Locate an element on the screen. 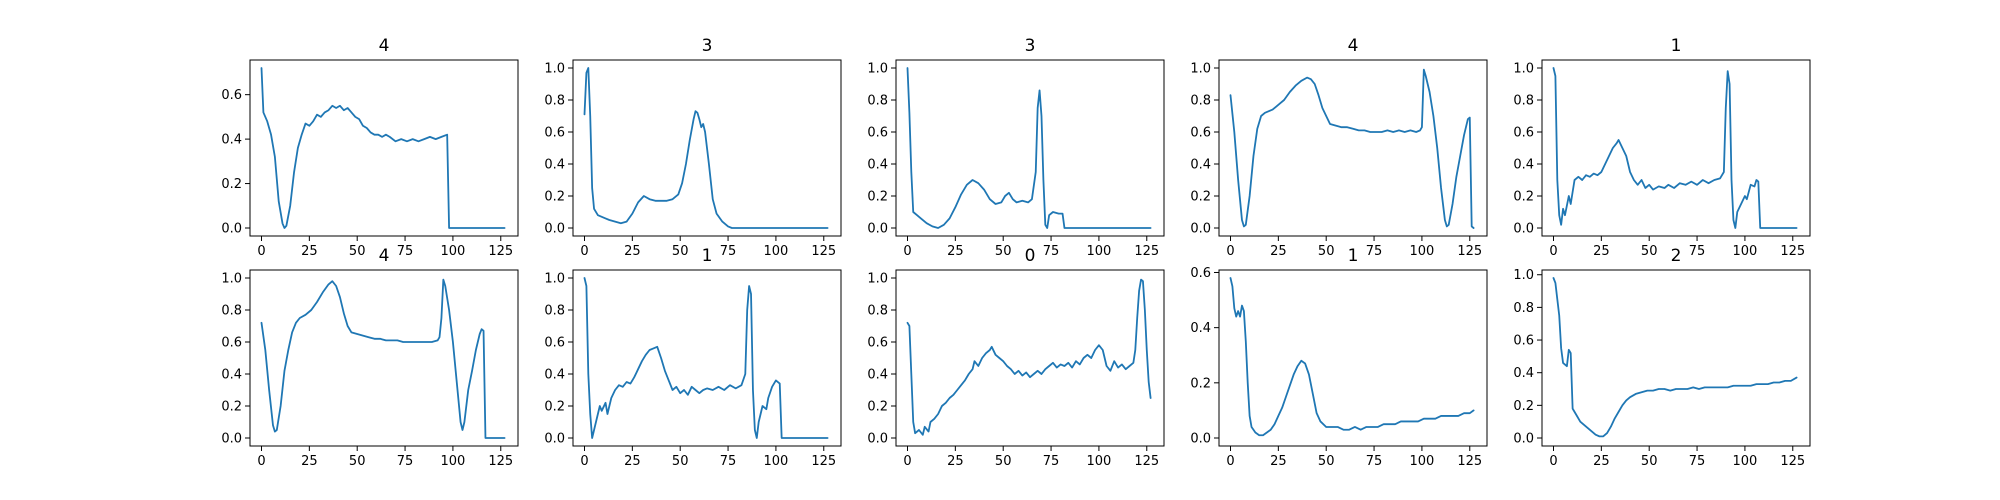 This screenshot has height=500, width=2000. subplot-9: 1 0 25 50 75 100 125 0.0 0.2 0.4 0.6 is located at coordinates (1339, 357).